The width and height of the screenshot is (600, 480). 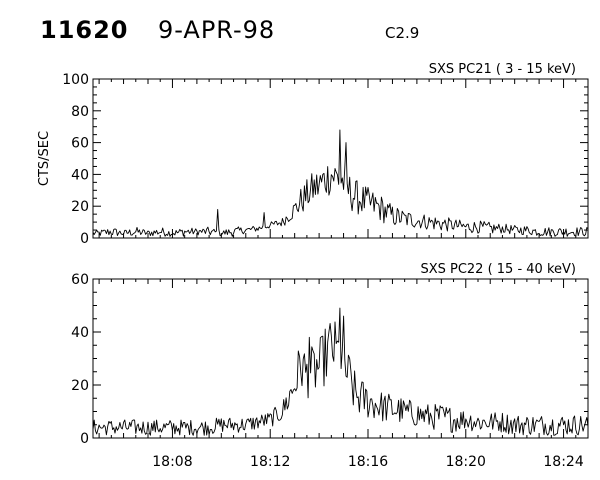 I want to click on panel-title: SXS PC22 ( 15 - 40 keV), so click(x=498, y=269).